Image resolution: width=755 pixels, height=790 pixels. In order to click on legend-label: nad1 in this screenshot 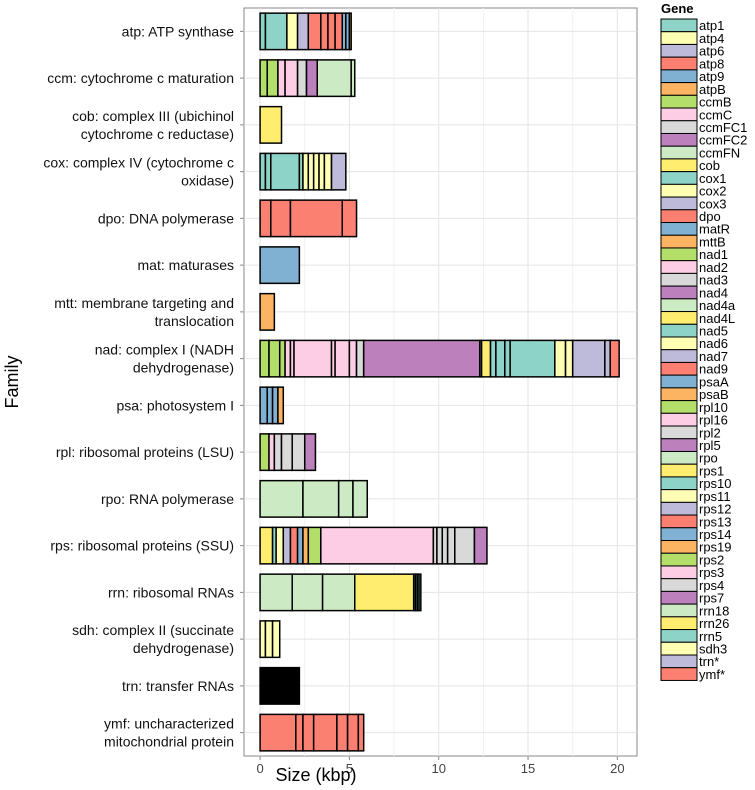, I will do `click(713, 254)`.